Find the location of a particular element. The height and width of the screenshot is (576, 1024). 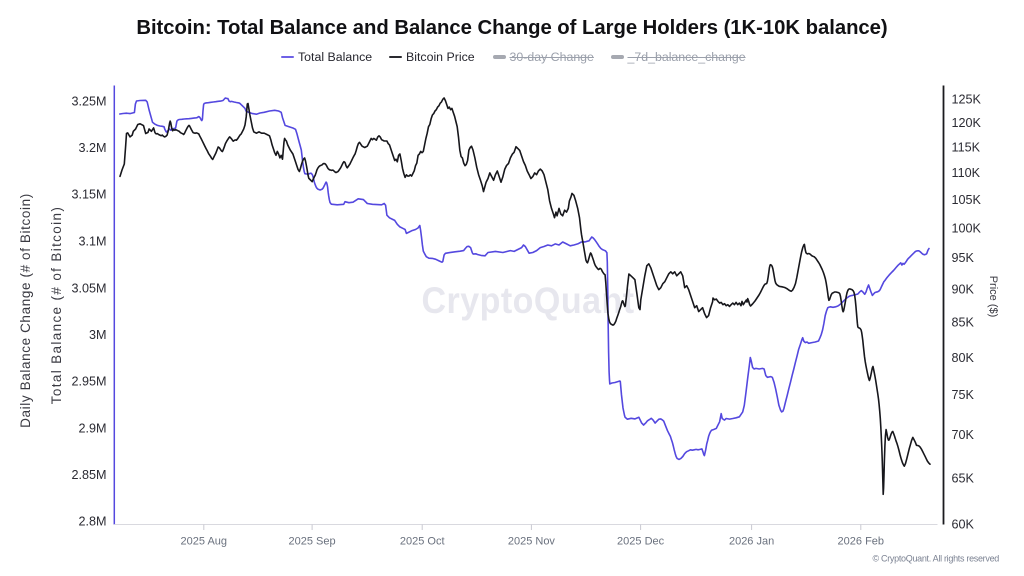

svg-text: 110K is located at coordinates (966, 173).